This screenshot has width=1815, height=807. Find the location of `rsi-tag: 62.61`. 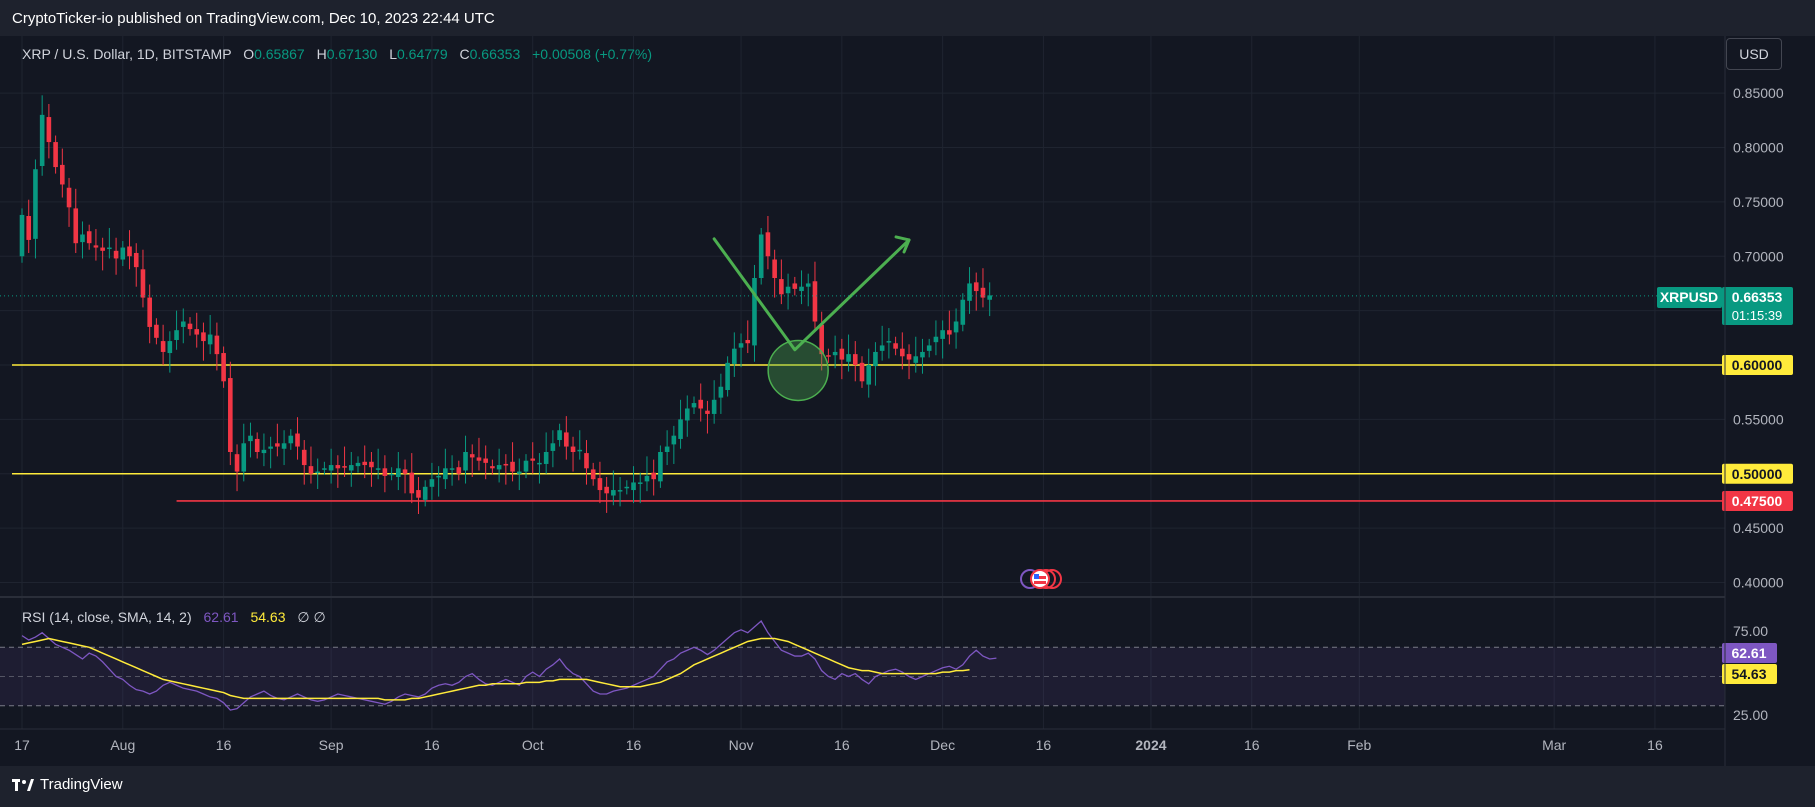

rsi-tag: 62.61 is located at coordinates (1748, 653).